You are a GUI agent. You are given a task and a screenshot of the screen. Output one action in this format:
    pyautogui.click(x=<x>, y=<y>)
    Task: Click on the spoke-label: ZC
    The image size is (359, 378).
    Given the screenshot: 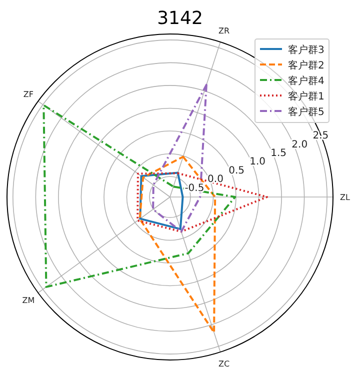 What is the action you would take?
    pyautogui.click(x=224, y=363)
    